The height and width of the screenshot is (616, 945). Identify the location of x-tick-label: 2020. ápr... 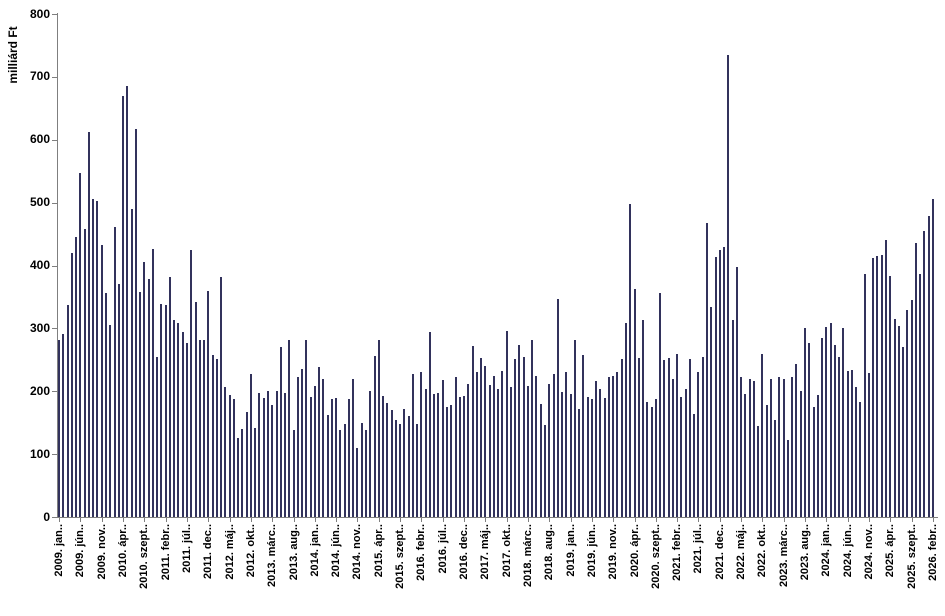
(634, 551).